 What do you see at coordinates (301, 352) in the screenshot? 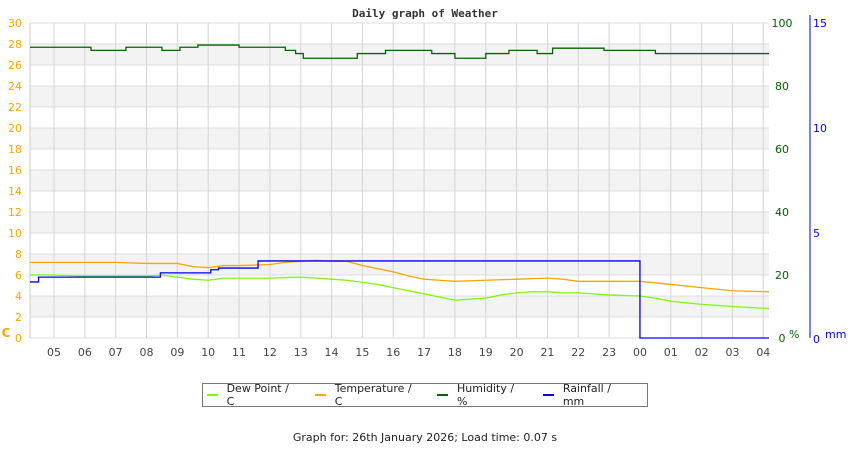
I see `x-tick-label: 13` at bounding box center [301, 352].